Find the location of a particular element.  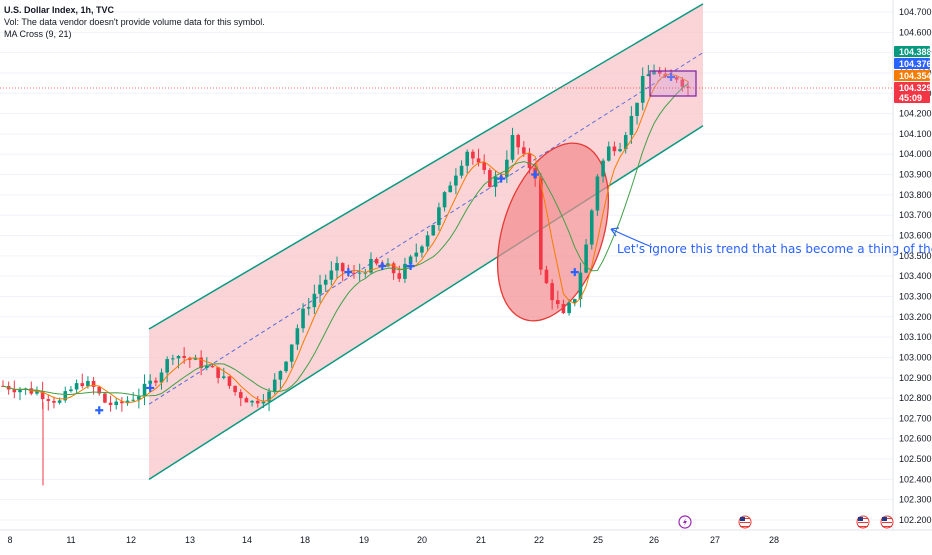

annotation-arrow is located at coordinates (631, 237).